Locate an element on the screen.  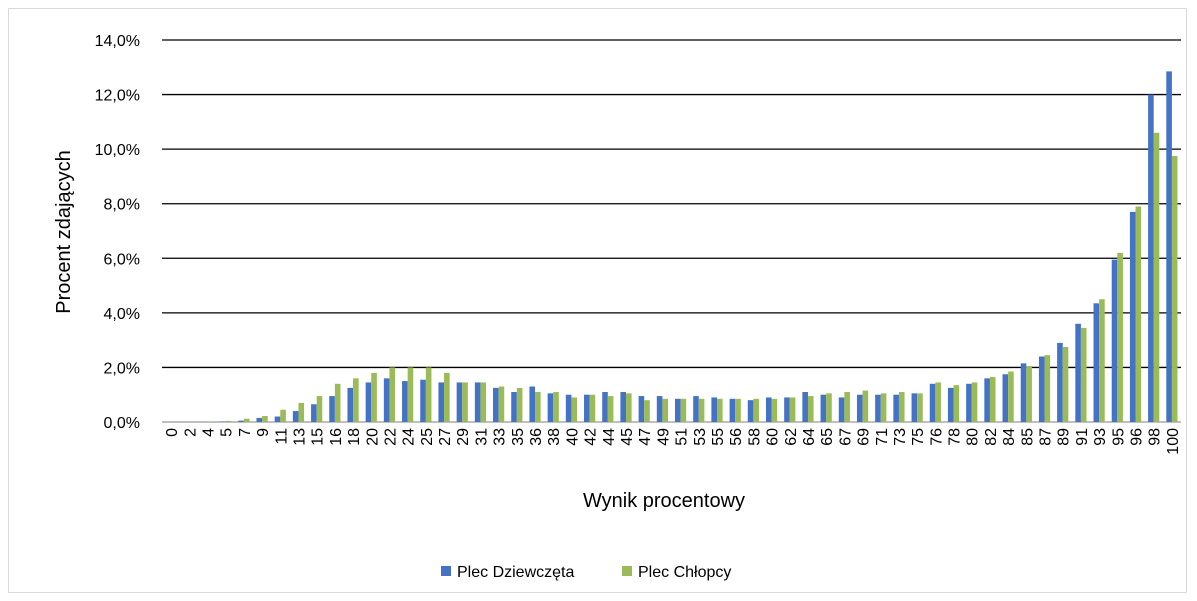
y-tick-label: 6,0% is located at coordinates (122, 259).